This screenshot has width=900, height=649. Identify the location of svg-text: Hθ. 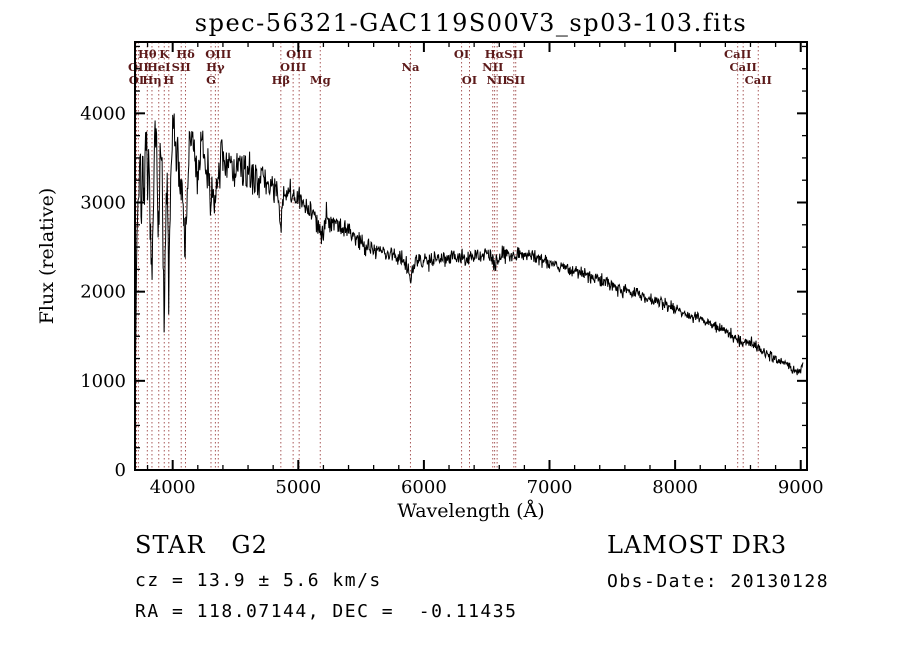
(147, 54).